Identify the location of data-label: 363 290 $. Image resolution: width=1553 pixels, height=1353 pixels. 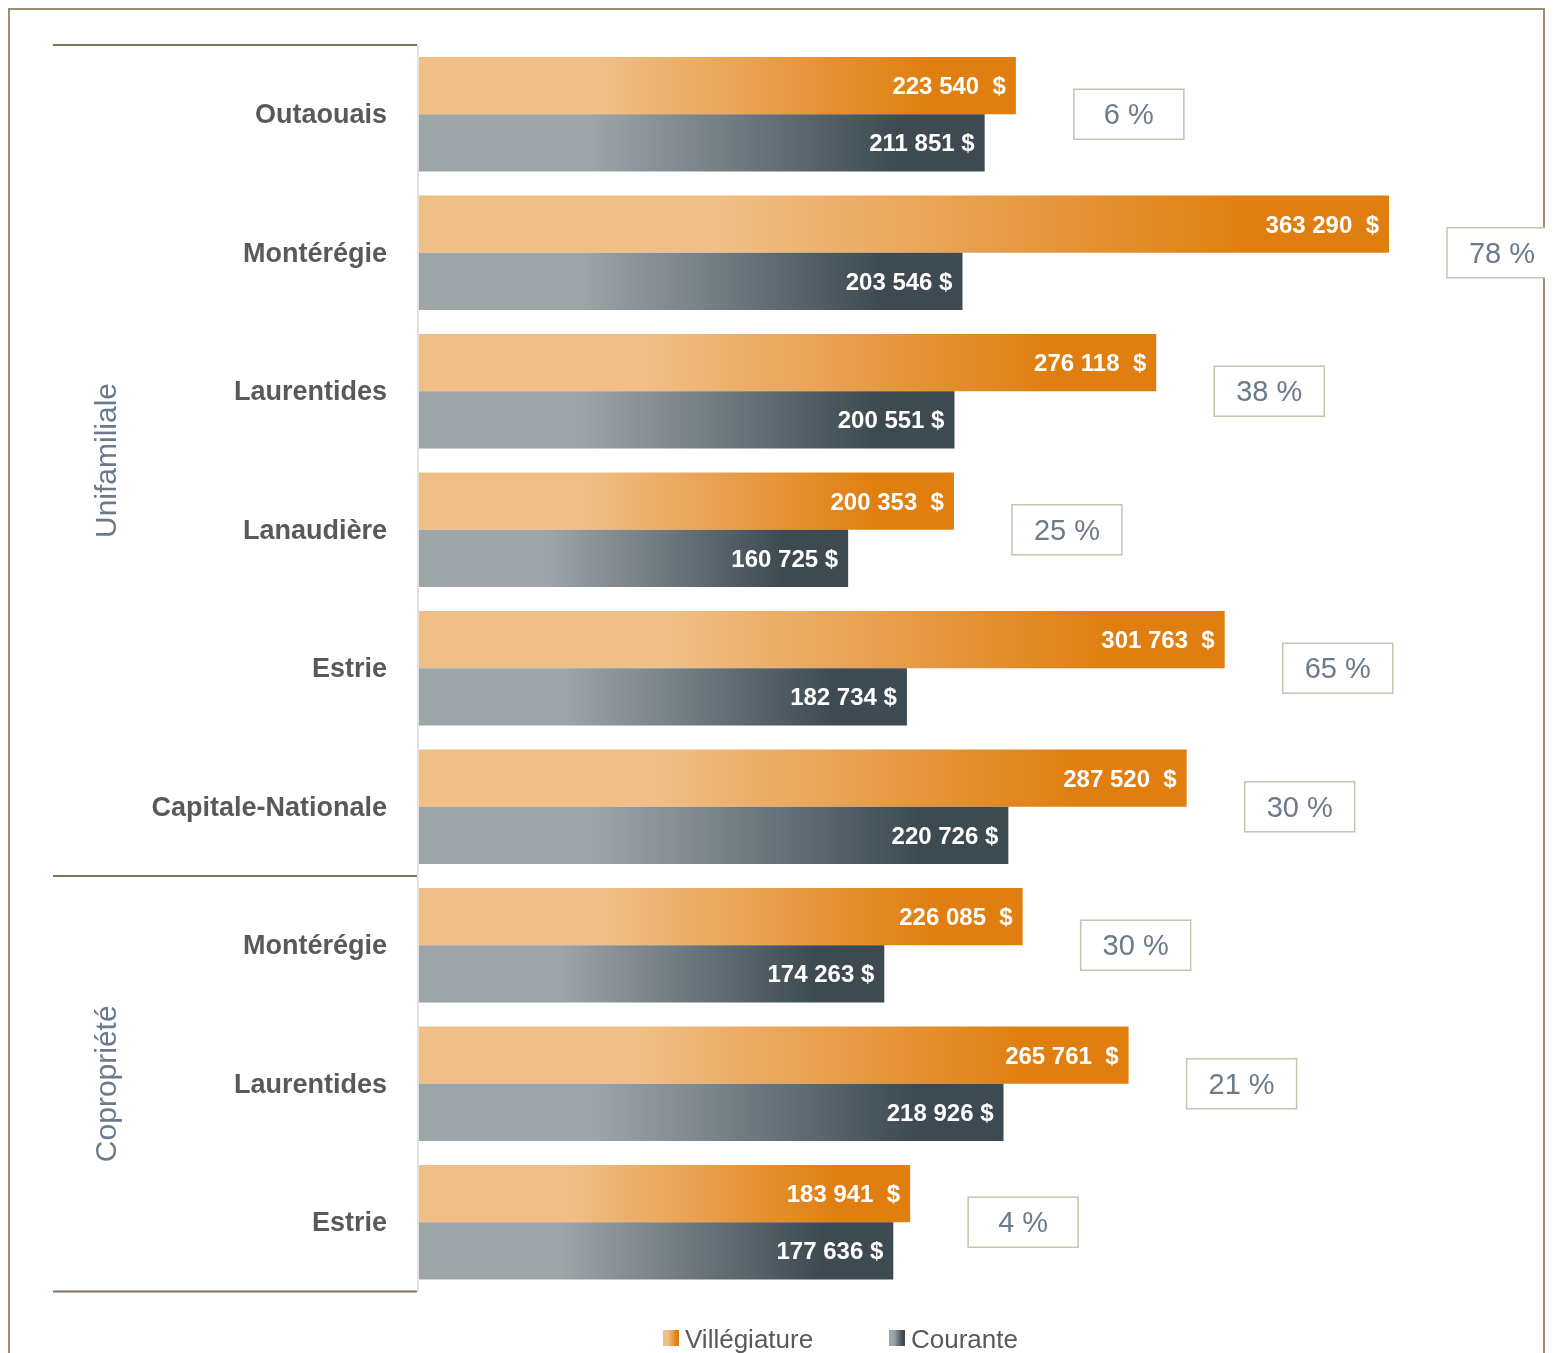
(1322, 224).